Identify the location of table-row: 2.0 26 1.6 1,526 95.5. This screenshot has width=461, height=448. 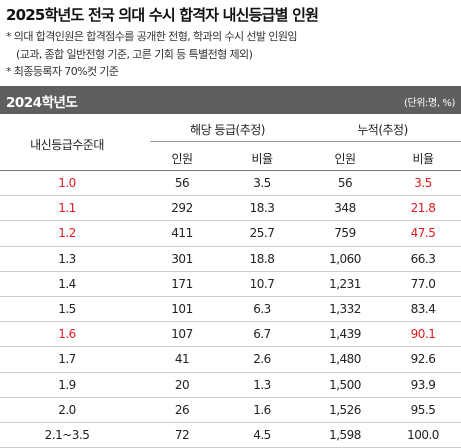
(230, 410).